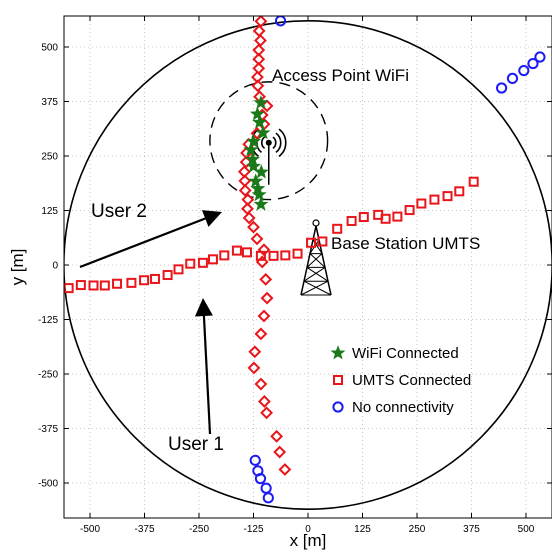 This screenshot has width=552, height=552. I want to click on user-1-arrow-shaft, so click(207, 375).